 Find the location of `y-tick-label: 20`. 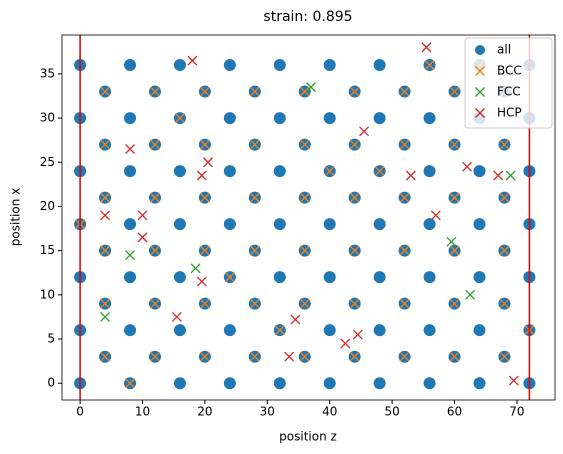

y-tick-label: 20 is located at coordinates (47, 206).